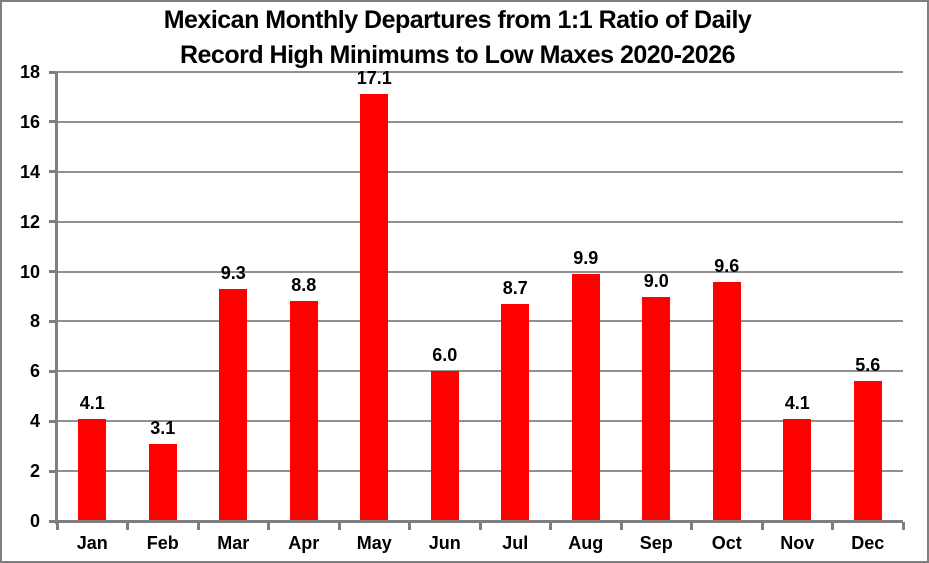 The width and height of the screenshot is (929, 563). What do you see at coordinates (586, 543) in the screenshot?
I see `x-tick-label: Aug` at bounding box center [586, 543].